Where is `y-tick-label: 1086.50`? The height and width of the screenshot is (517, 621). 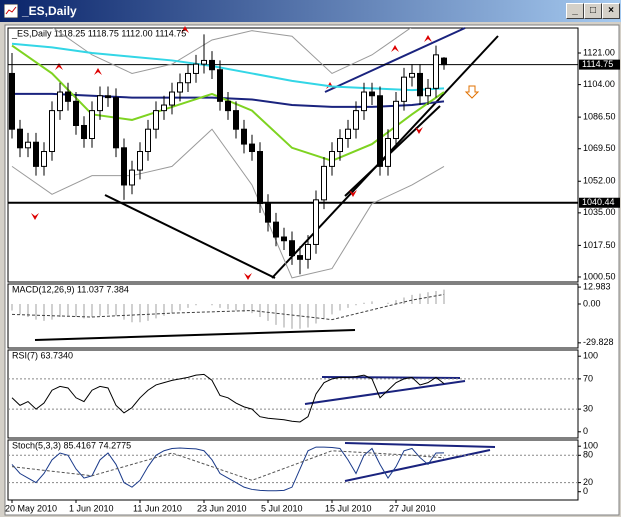
y-tick-label: 1086.50 is located at coordinates (599, 117).